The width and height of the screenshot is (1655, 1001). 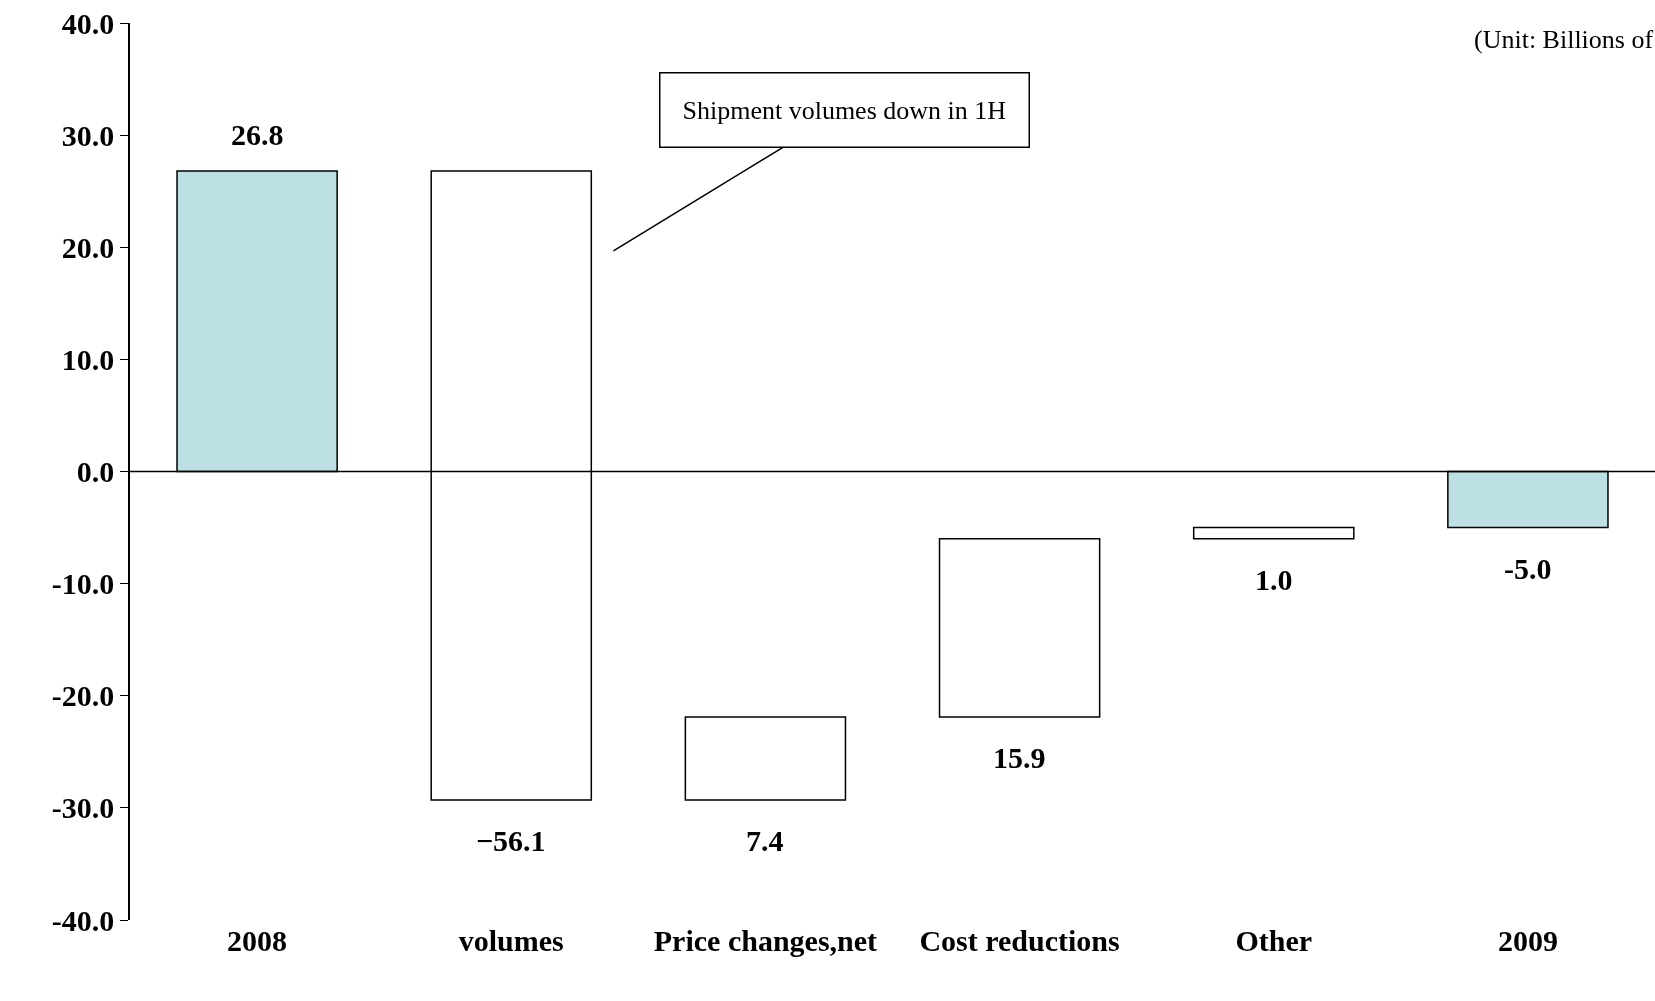 What do you see at coordinates (765, 840) in the screenshot?
I see `data-label: 7.4` at bounding box center [765, 840].